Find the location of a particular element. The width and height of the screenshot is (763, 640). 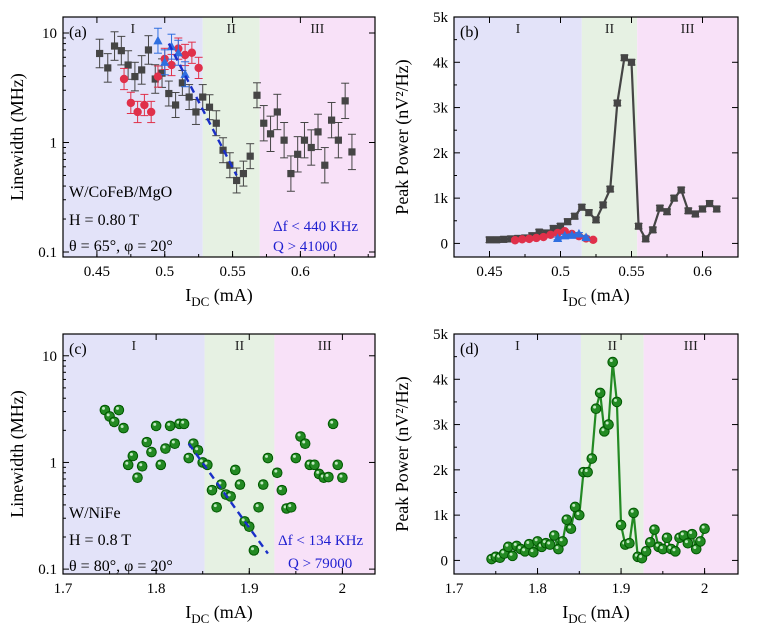

x-axis-label-main: I is located at coordinates (188, 612).